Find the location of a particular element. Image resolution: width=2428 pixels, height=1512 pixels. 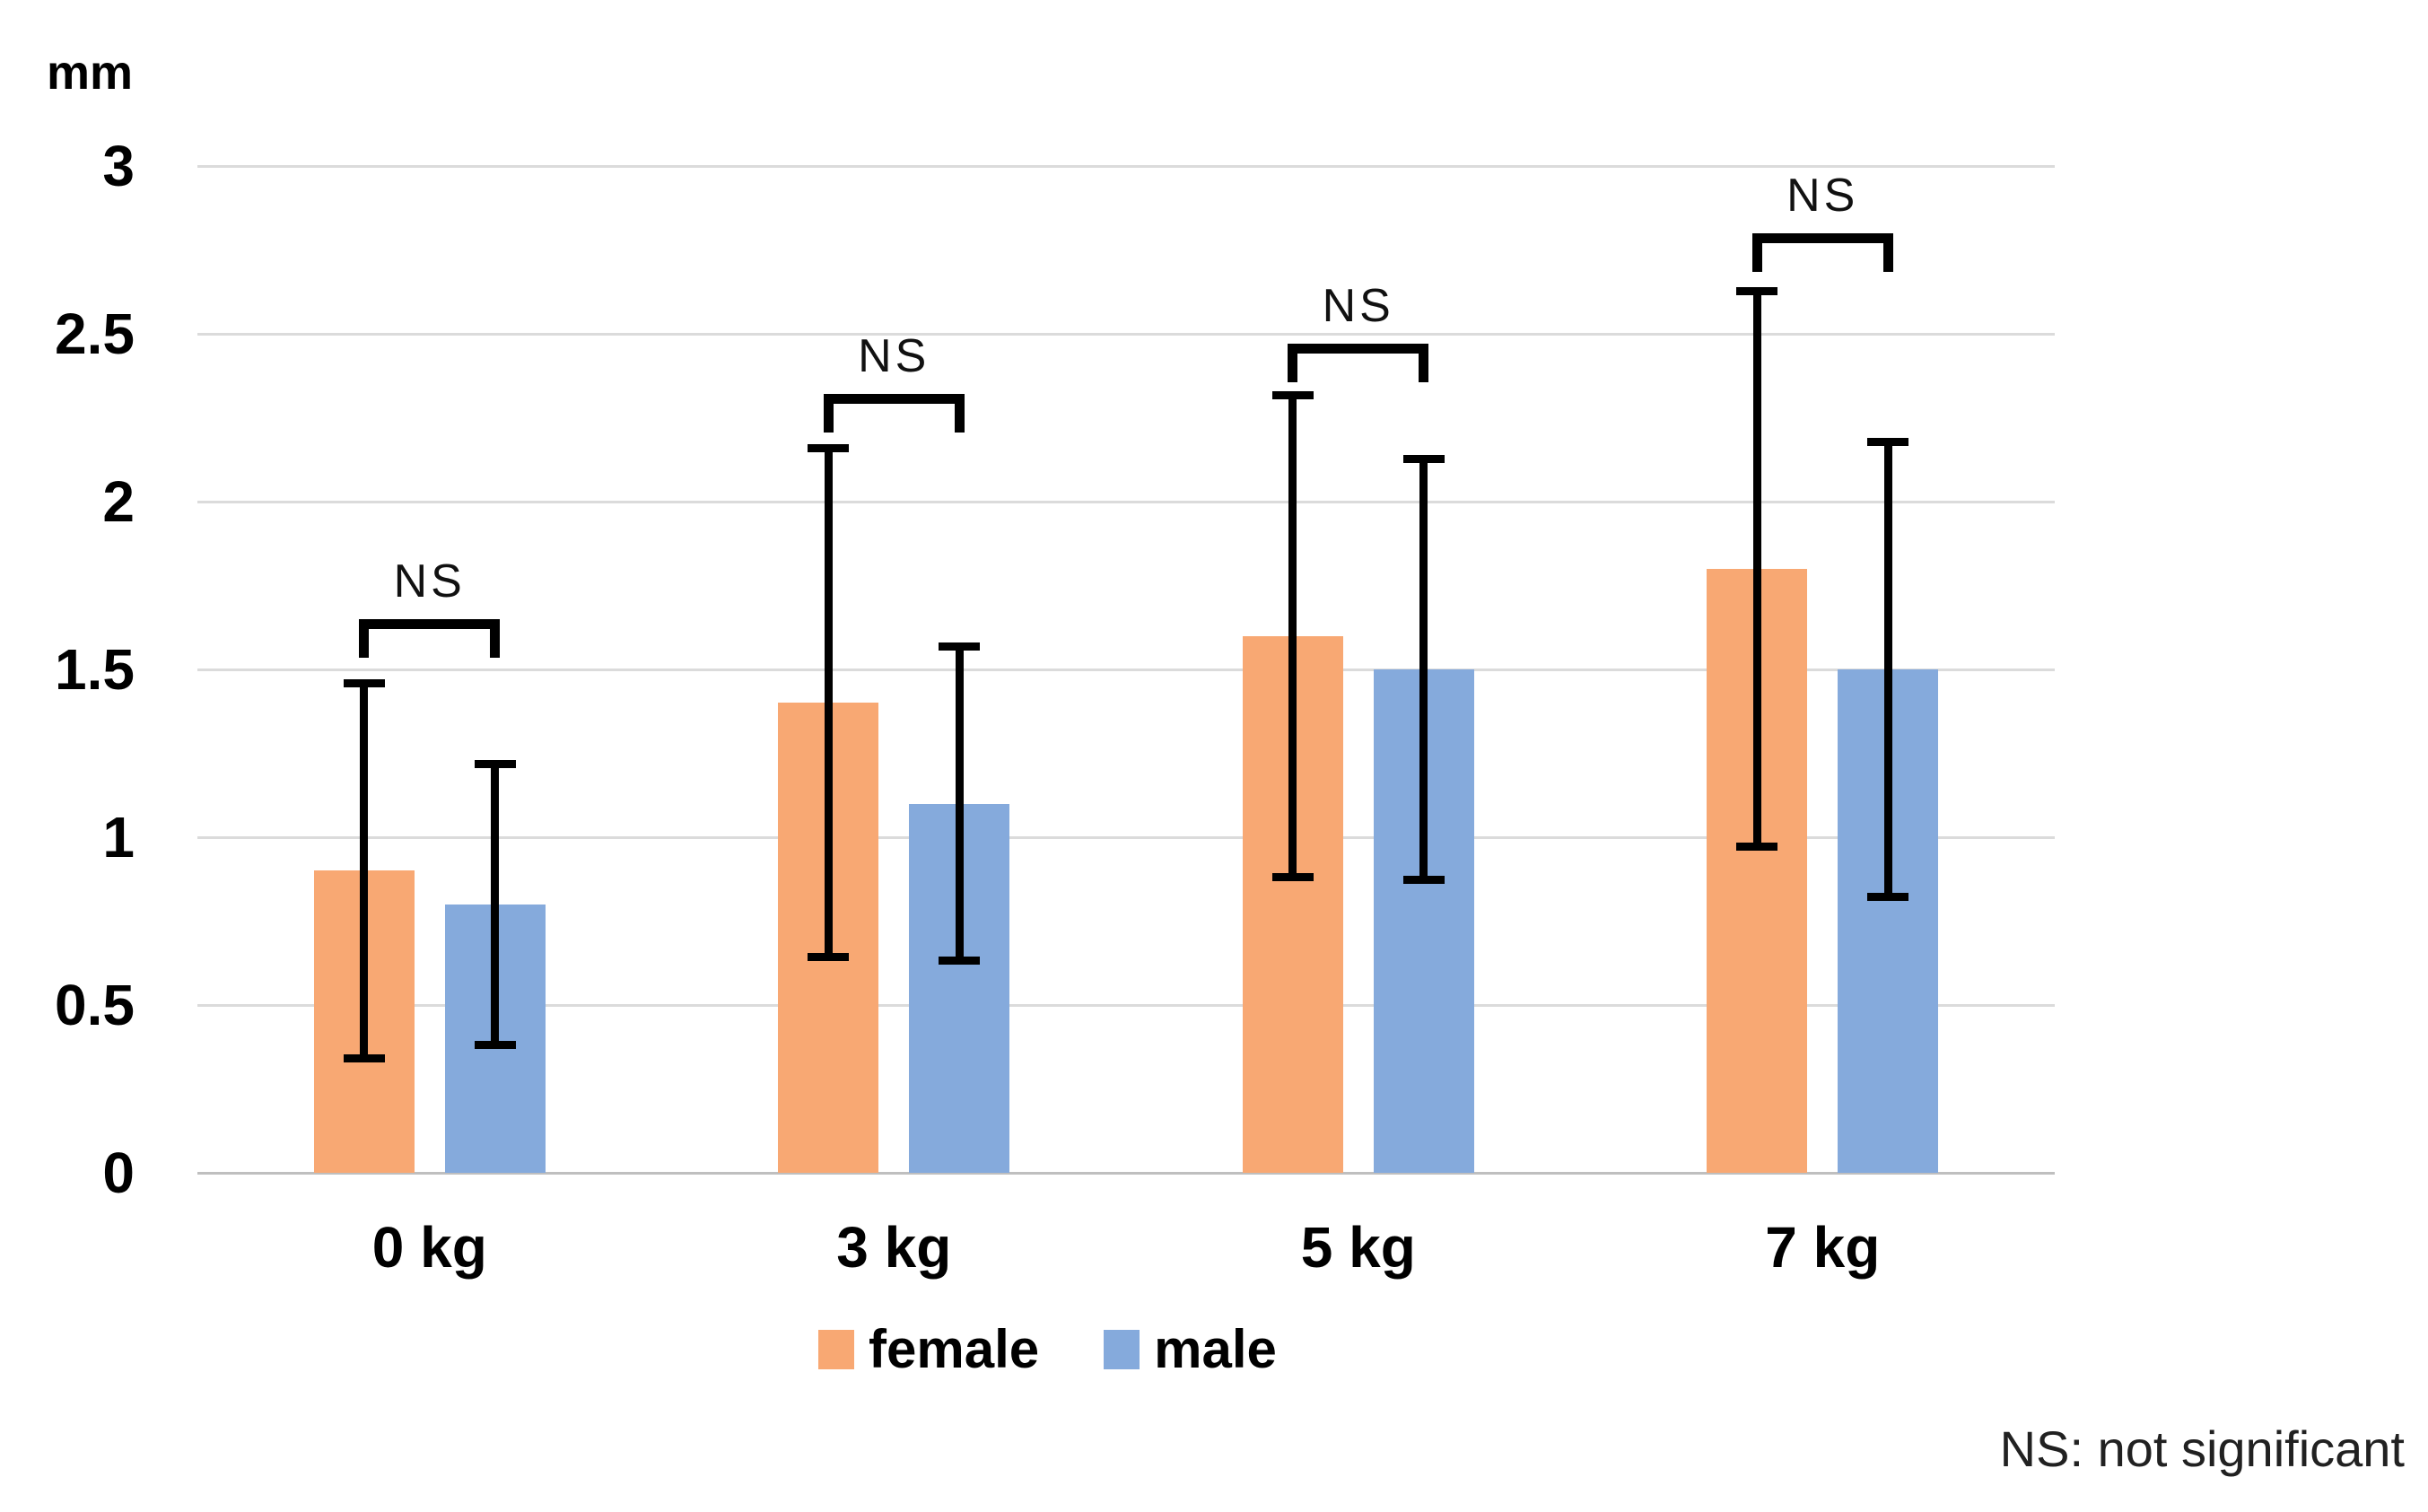

y-axis-tick-label: 1.5 is located at coordinates (95, 669).